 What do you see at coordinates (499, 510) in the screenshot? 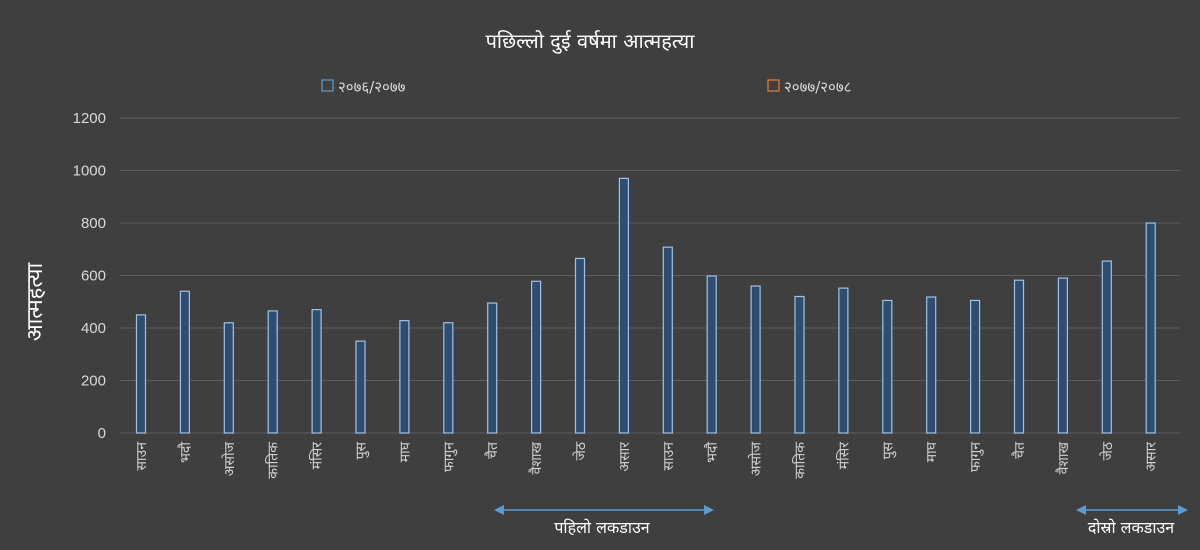
I see `first-lockdown-arrow-left-head` at bounding box center [499, 510].